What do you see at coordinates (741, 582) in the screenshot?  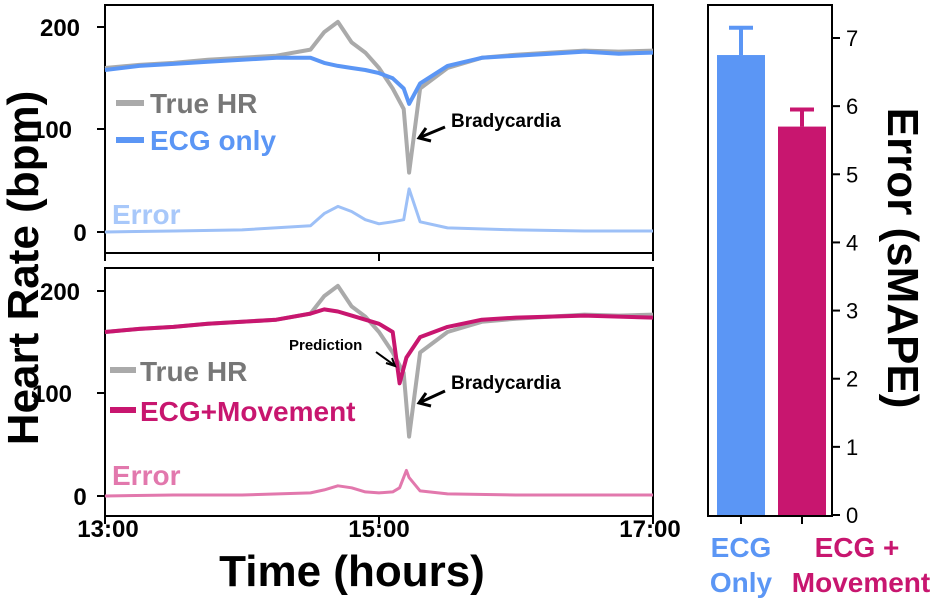 I see `category-label-ecg-only-line2: Only` at bounding box center [741, 582].